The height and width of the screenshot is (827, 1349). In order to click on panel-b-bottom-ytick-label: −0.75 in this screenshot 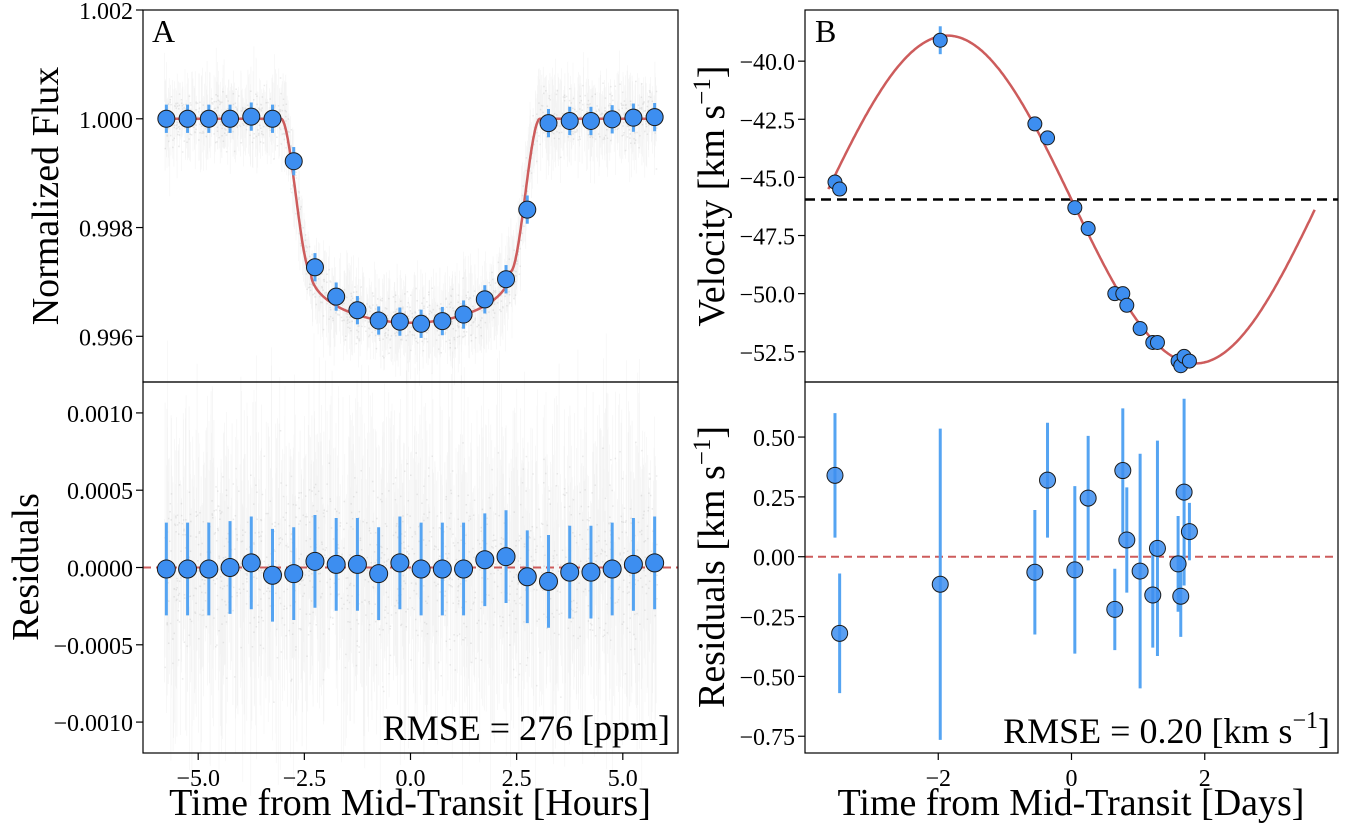, I will do `click(767, 738)`.